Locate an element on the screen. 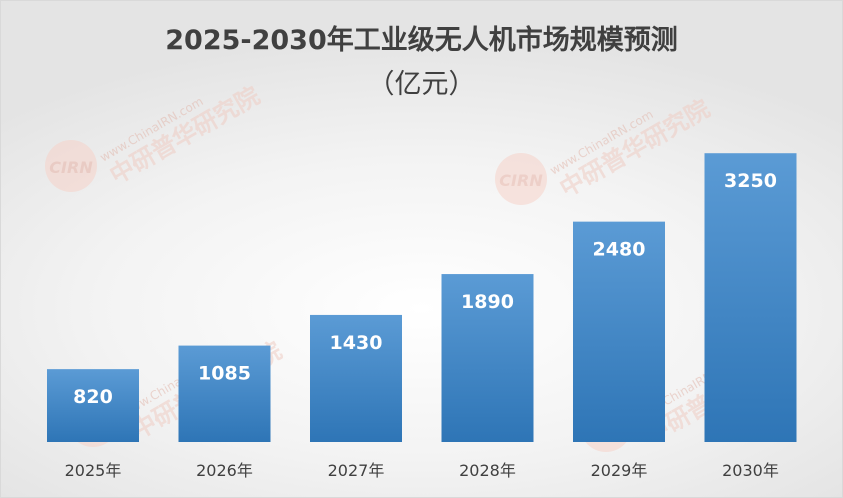 Image resolution: width=843 pixels, height=498 pixels. watermark-2: CIRN www.ChinaIRN.com 中研普华研究院 is located at coordinates (604, 149).